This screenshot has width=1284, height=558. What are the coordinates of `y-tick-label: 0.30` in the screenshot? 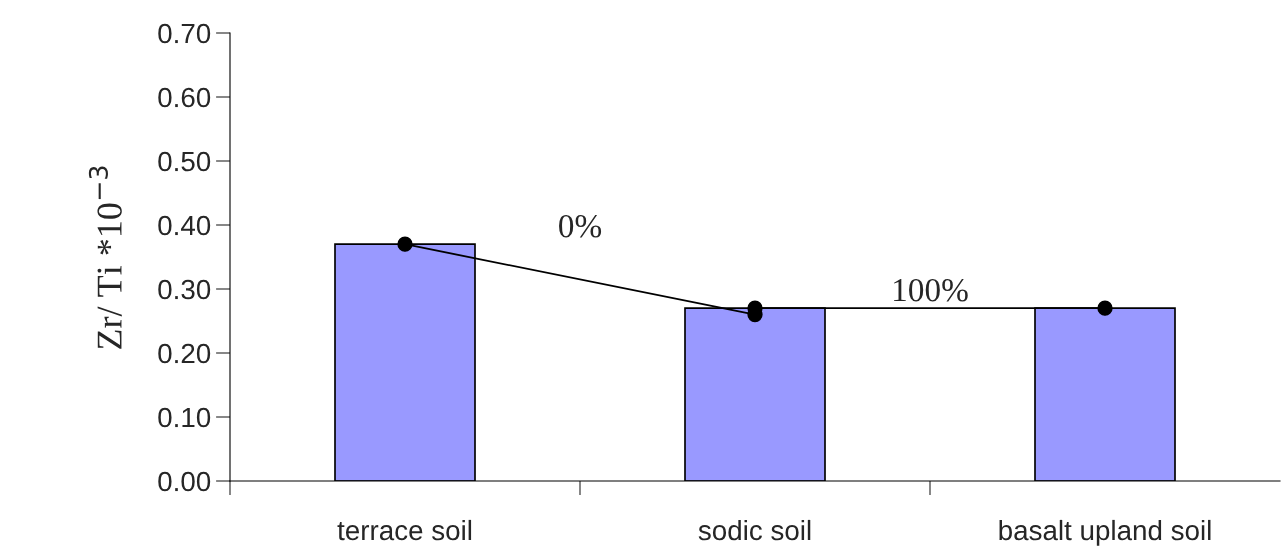 It's located at (184, 289).